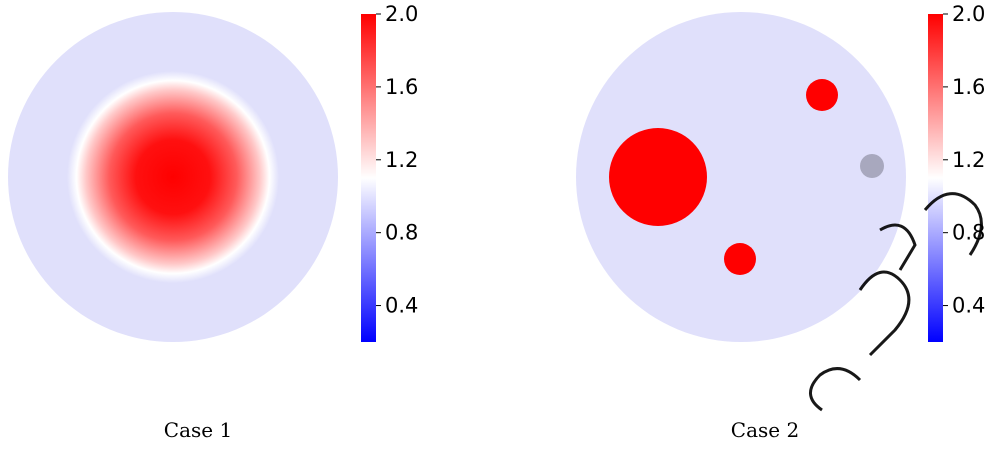 Image resolution: width=993 pixels, height=451 pixels. I want to click on colorbar-1: 0.4 0.8 1.2 1.6 2.0, so click(389, 172).